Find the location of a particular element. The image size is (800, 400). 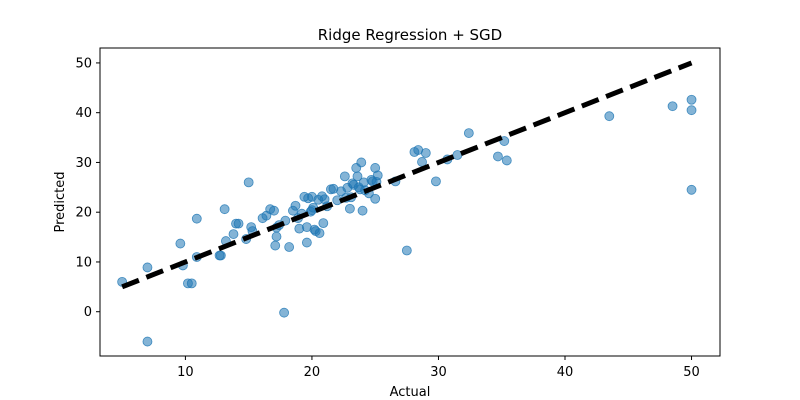

x-tick-label: 10 is located at coordinates (185, 372).